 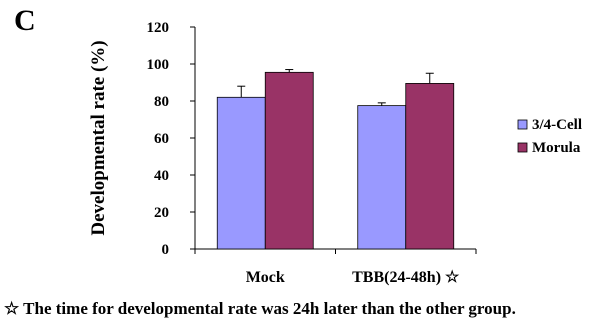 I want to click on x-category-label: TBB(24-48h) ☆, so click(x=406, y=277).